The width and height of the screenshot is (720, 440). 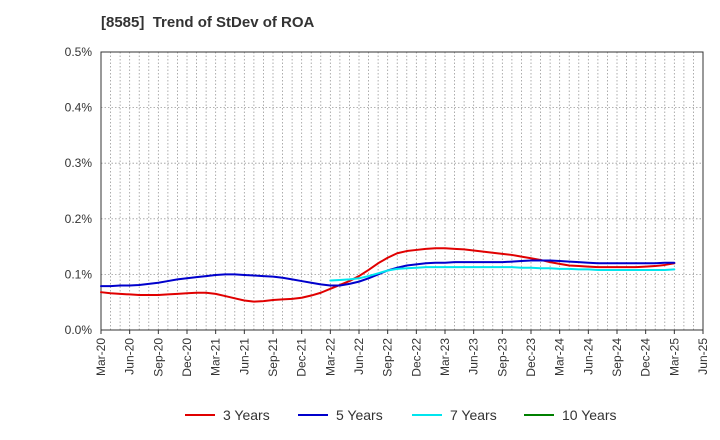 I want to click on legend-label: 5 Years, so click(x=359, y=415).